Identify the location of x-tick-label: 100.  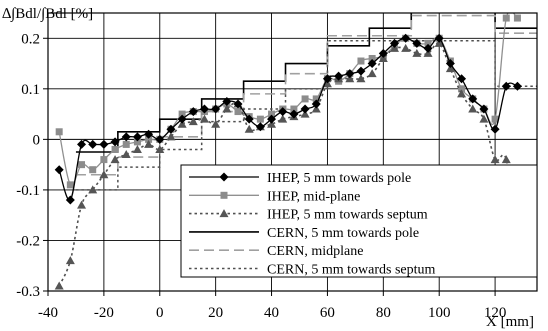
(439, 313).